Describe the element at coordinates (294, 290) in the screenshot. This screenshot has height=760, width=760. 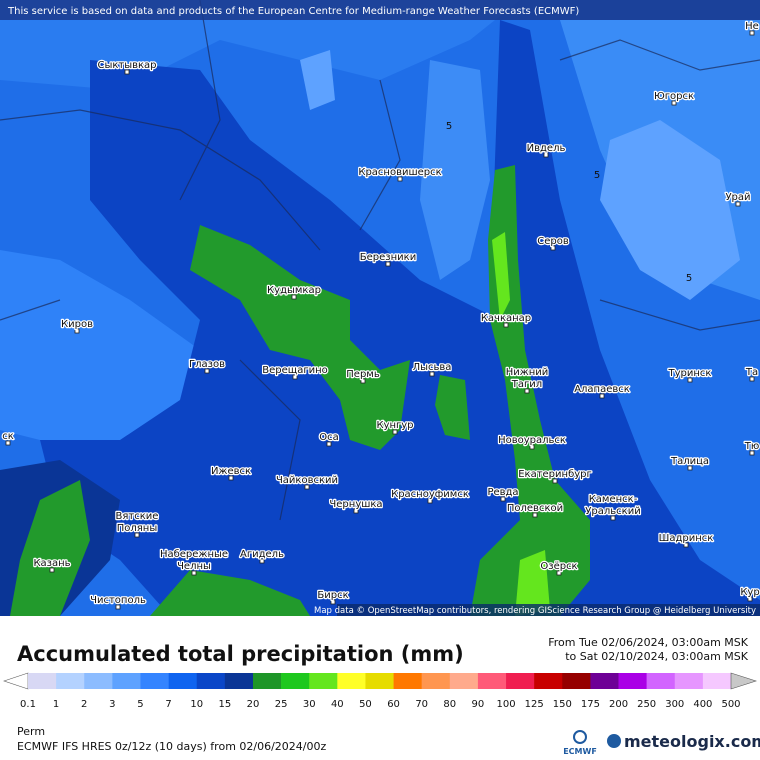
I see `city-label: Кудымкар` at that location.